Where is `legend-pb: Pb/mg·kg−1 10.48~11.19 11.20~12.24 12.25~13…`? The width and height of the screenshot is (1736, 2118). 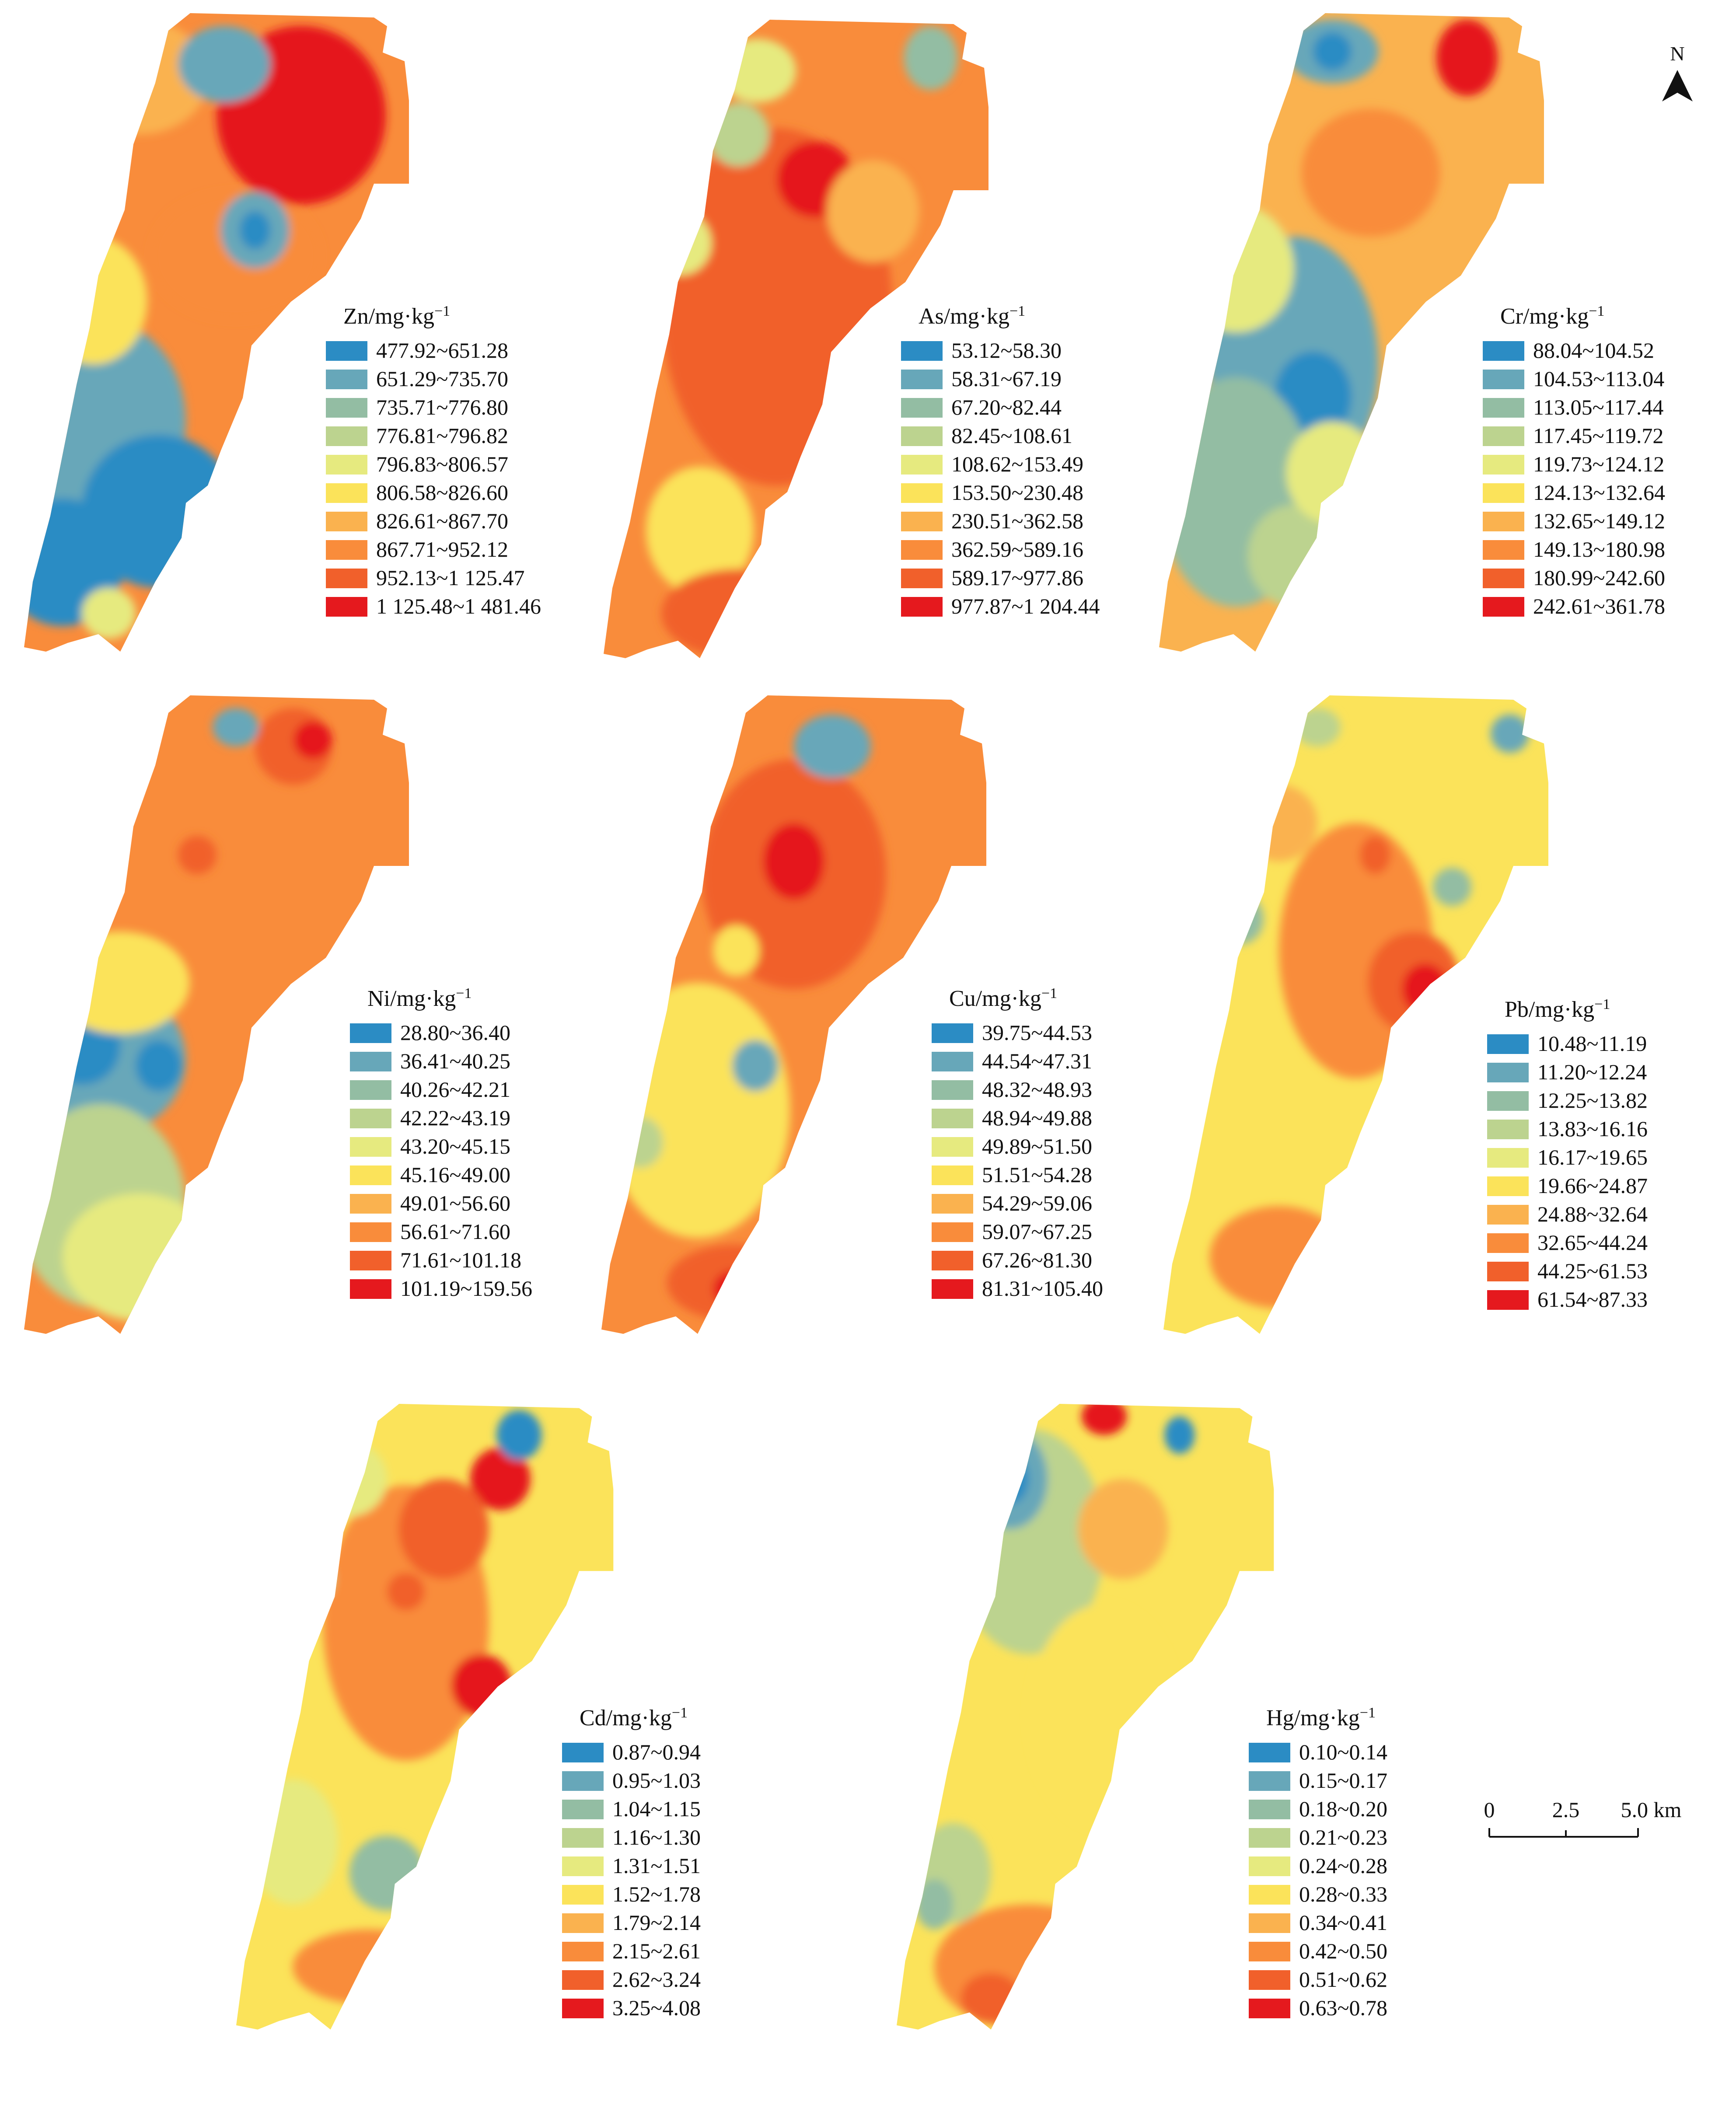
legend-pb: Pb/mg·kg−1 10.48~11.19 11.20~12.24 12.25~13… is located at coordinates (1567, 1154).